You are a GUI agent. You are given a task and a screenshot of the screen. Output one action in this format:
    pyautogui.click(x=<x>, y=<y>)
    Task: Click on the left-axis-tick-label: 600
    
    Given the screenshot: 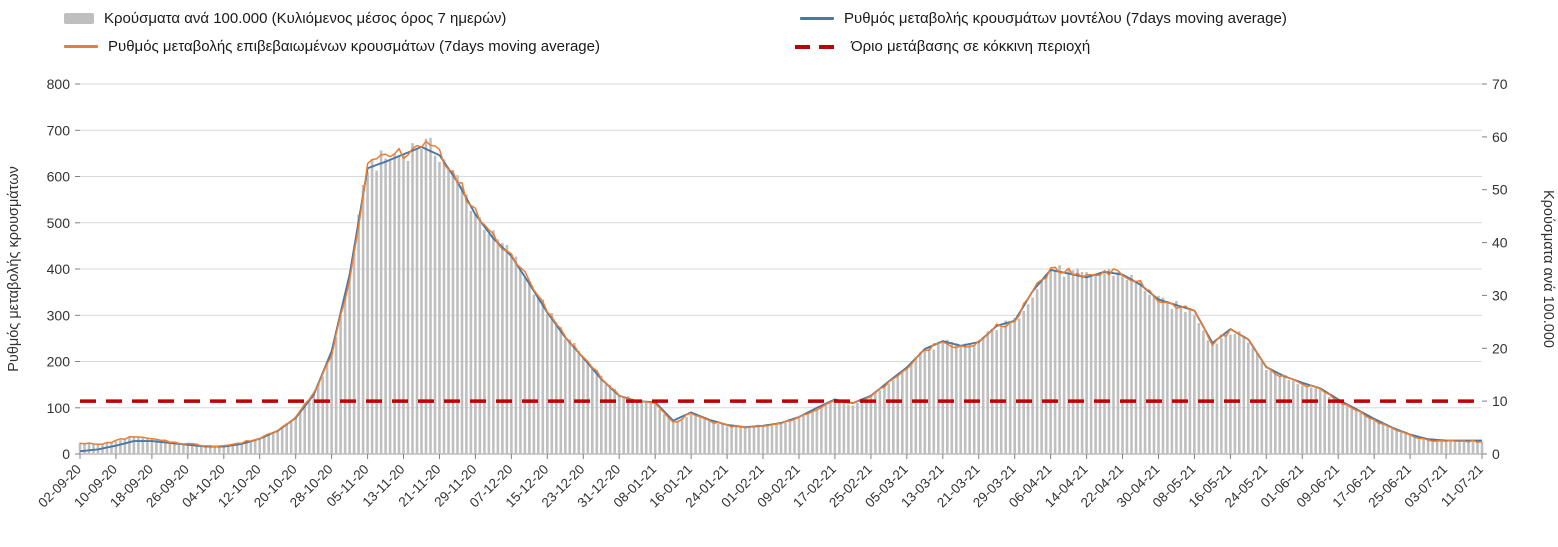 What is the action you would take?
    pyautogui.click(x=59, y=177)
    